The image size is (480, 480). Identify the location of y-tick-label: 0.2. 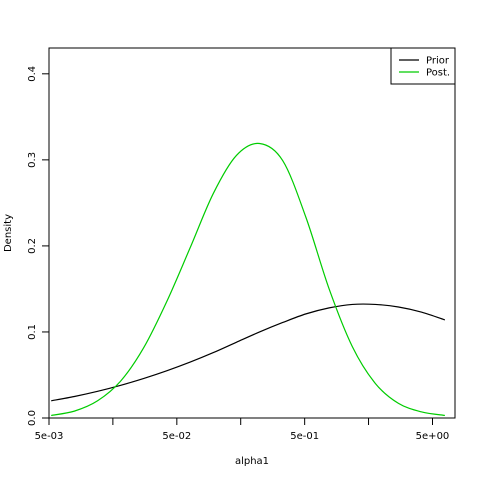
(32, 246).